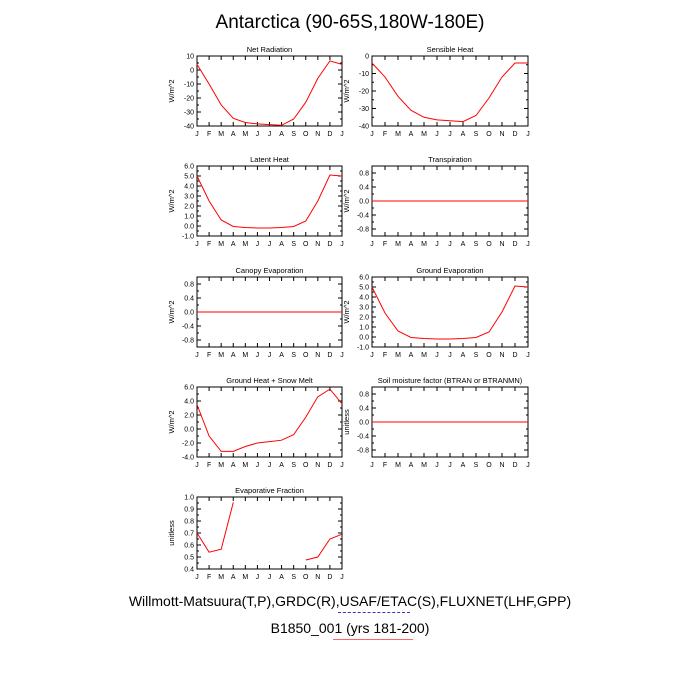 This screenshot has height=700, width=700. Describe the element at coordinates (363, 348) in the screenshot. I see `y-tick-label: -1.0` at that location.